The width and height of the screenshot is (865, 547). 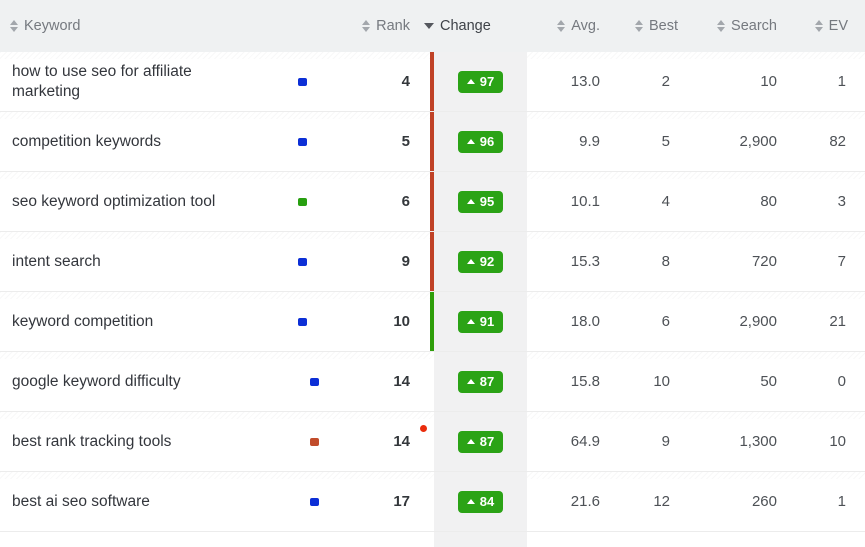 I want to click on change-badge: 95, so click(x=480, y=201).